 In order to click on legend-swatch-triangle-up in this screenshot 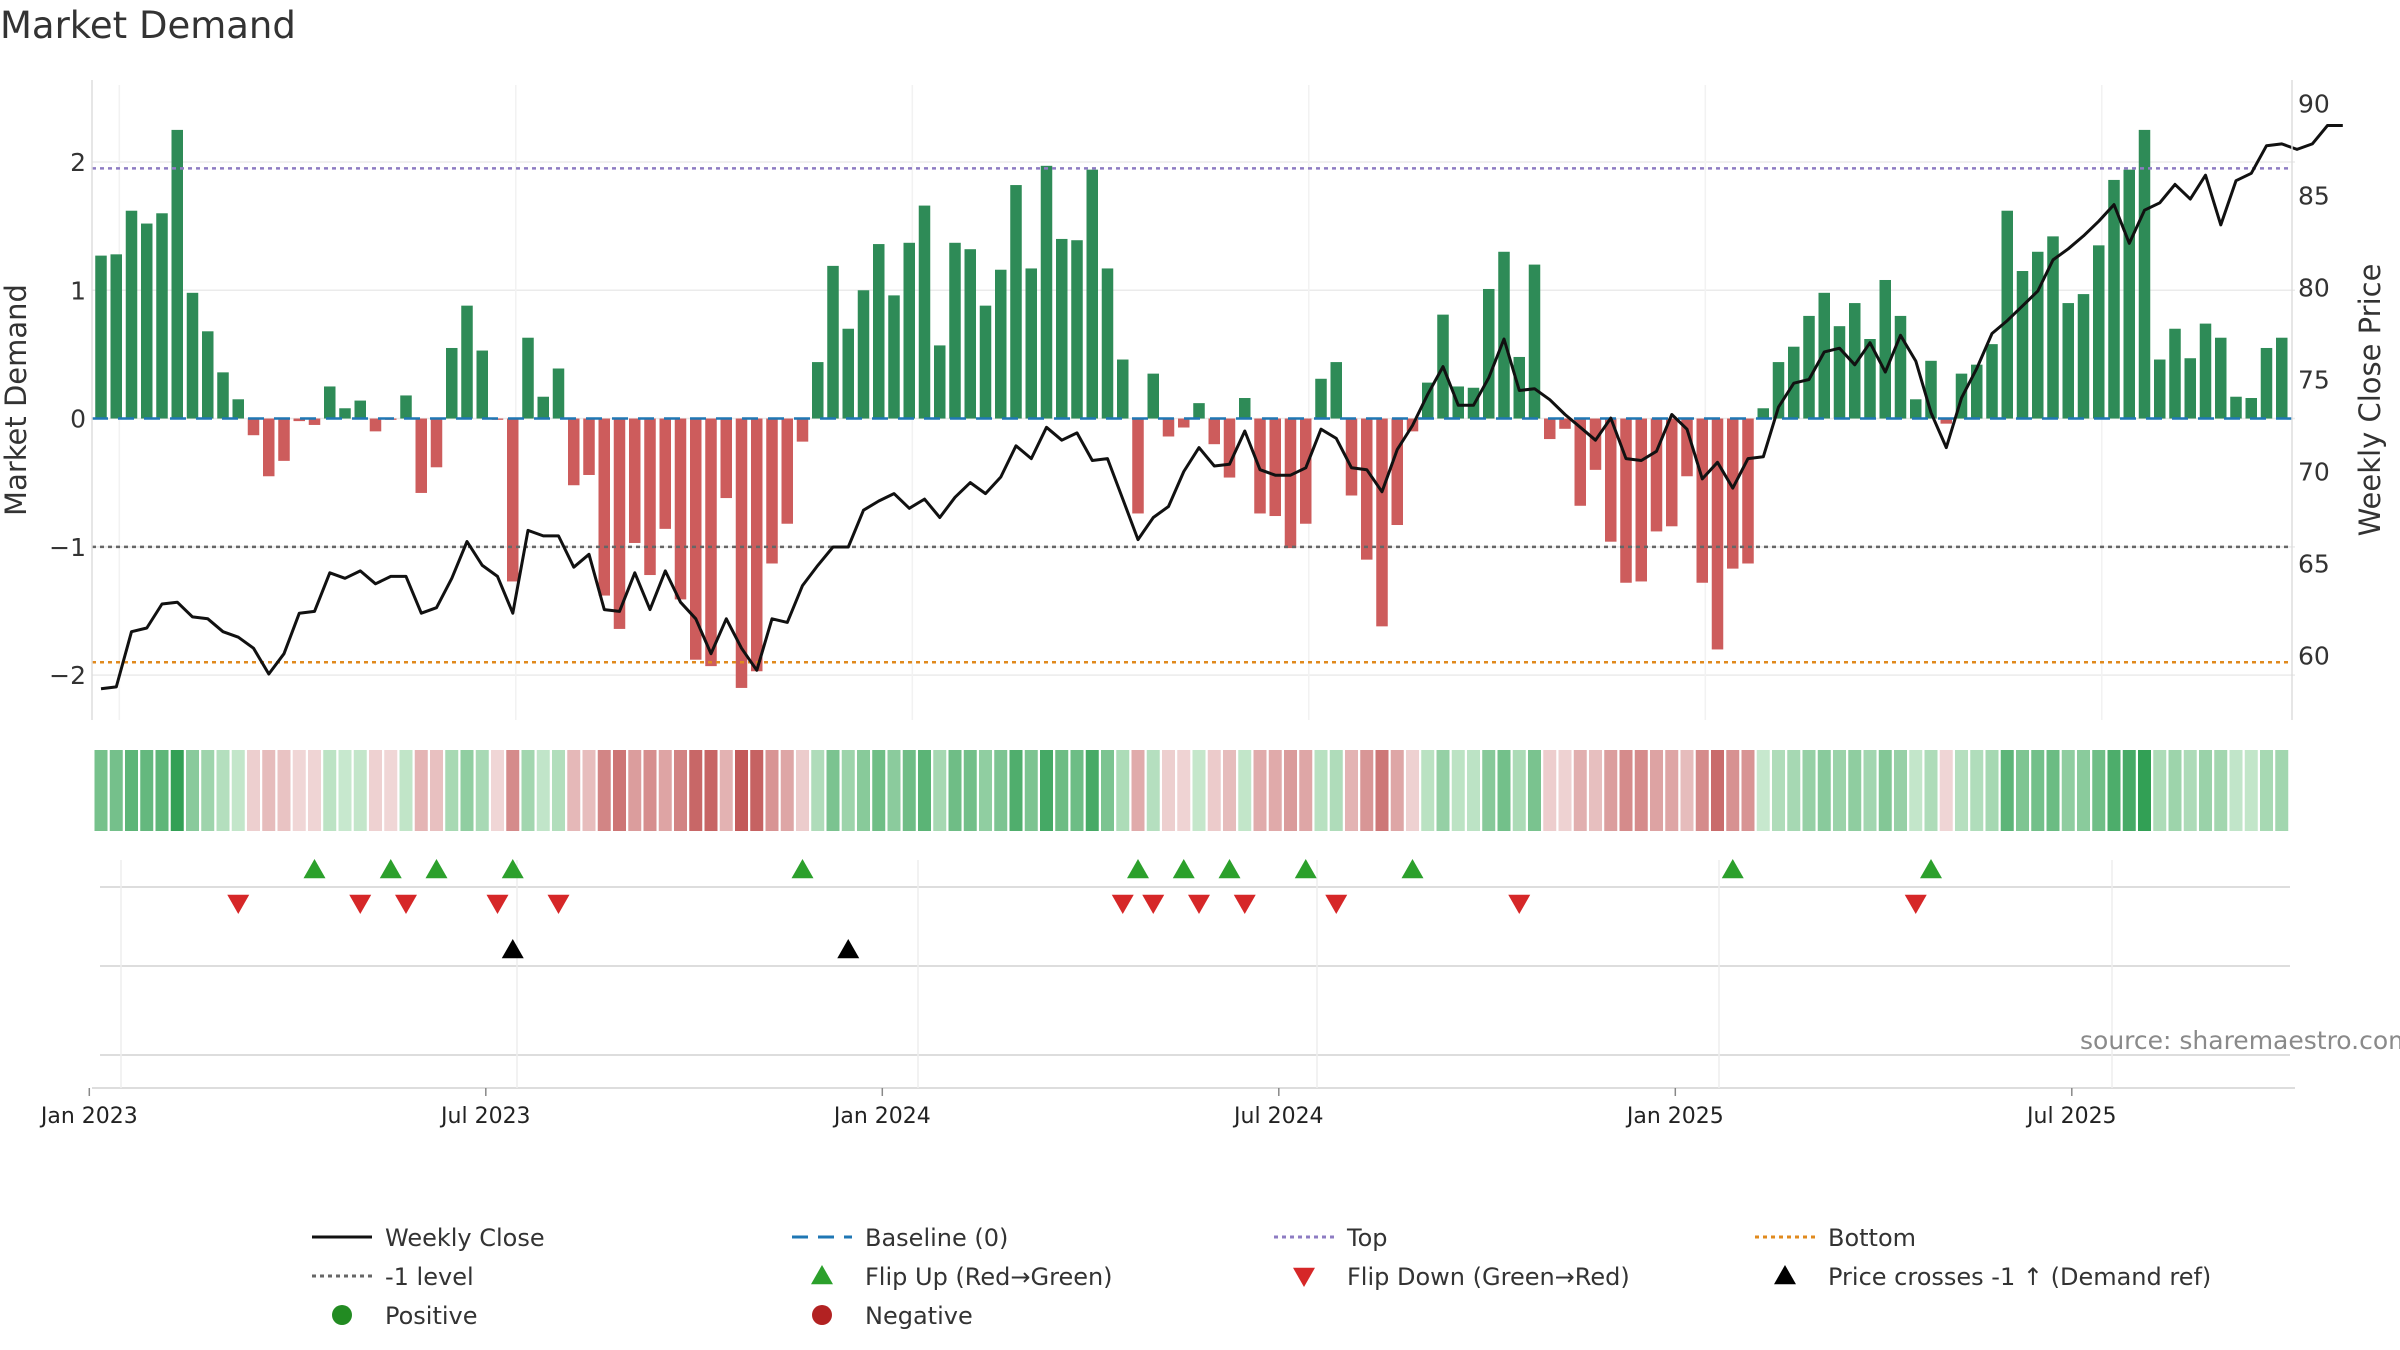, I will do `click(1785, 1275)`.